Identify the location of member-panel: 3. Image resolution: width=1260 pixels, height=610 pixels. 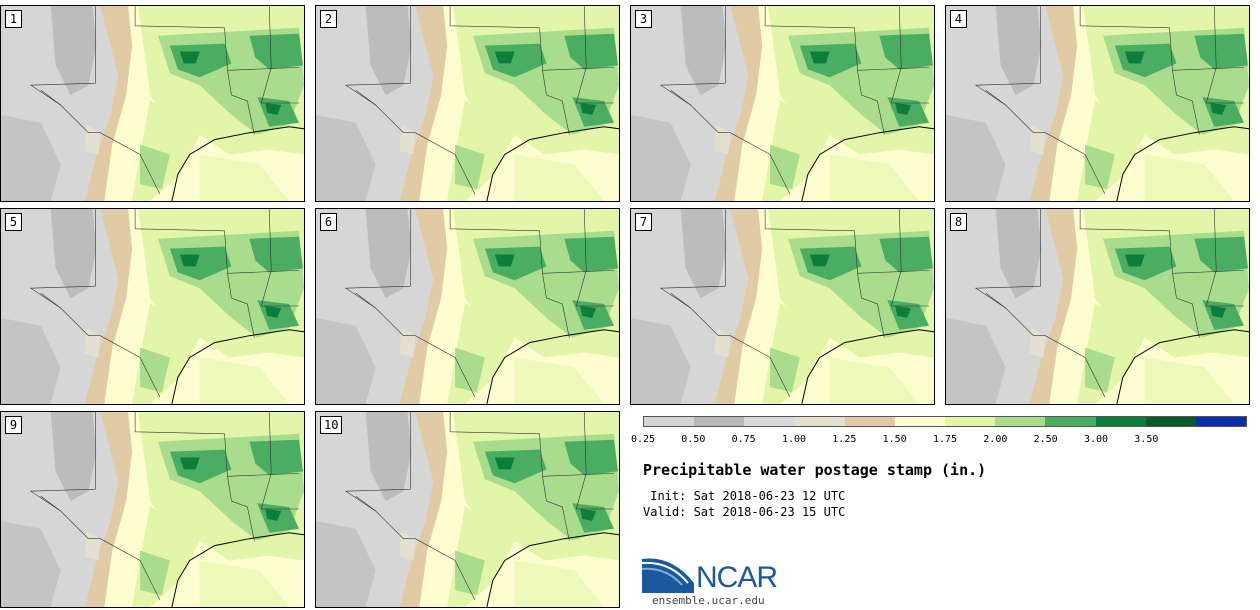
(782, 103).